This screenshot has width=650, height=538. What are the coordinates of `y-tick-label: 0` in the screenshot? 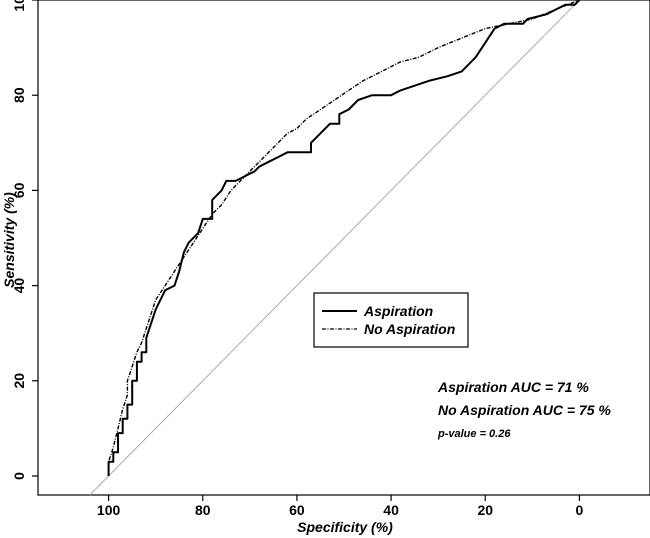 It's located at (19, 476).